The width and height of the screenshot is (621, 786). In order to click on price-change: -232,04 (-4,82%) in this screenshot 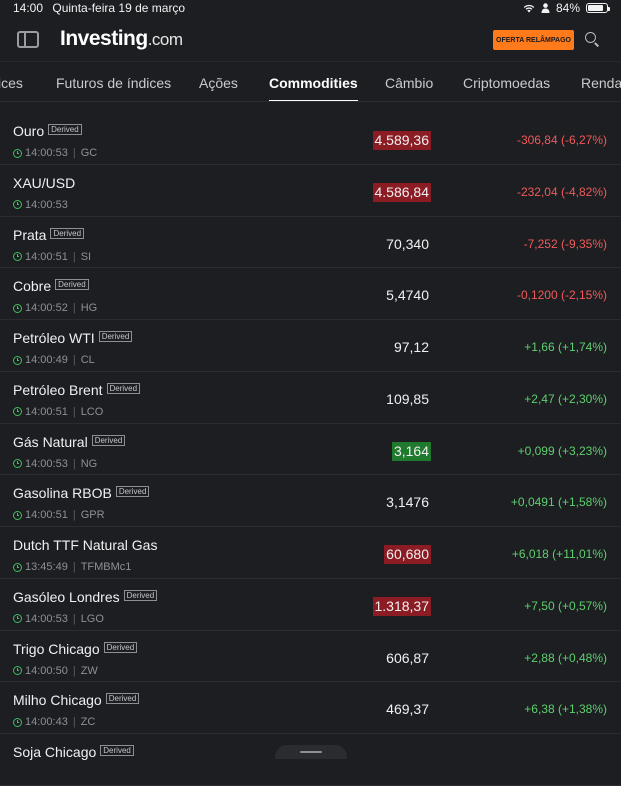, I will do `click(561, 191)`.